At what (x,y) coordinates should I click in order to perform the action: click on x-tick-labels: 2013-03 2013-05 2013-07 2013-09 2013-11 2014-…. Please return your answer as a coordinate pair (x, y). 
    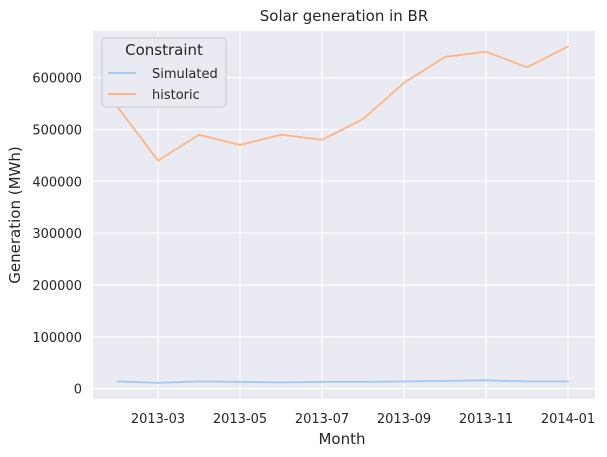
    Looking at the image, I should click on (363, 419).